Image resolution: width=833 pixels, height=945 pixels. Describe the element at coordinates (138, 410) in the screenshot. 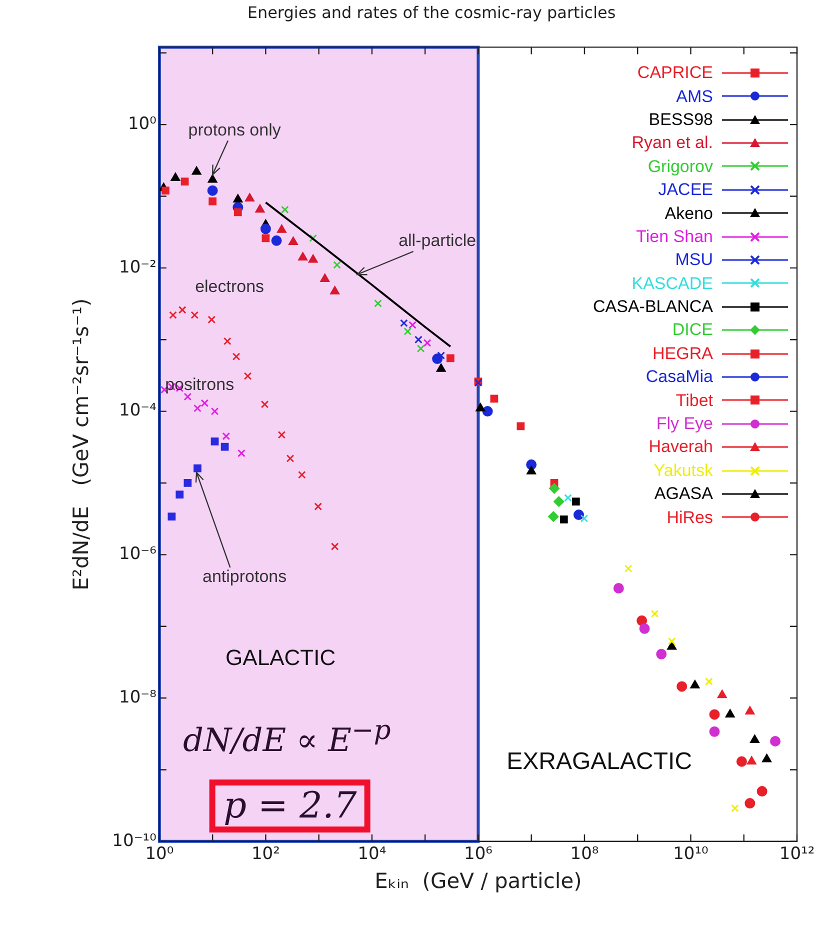

I see `y-tick-label: 10⁻⁴` at that location.